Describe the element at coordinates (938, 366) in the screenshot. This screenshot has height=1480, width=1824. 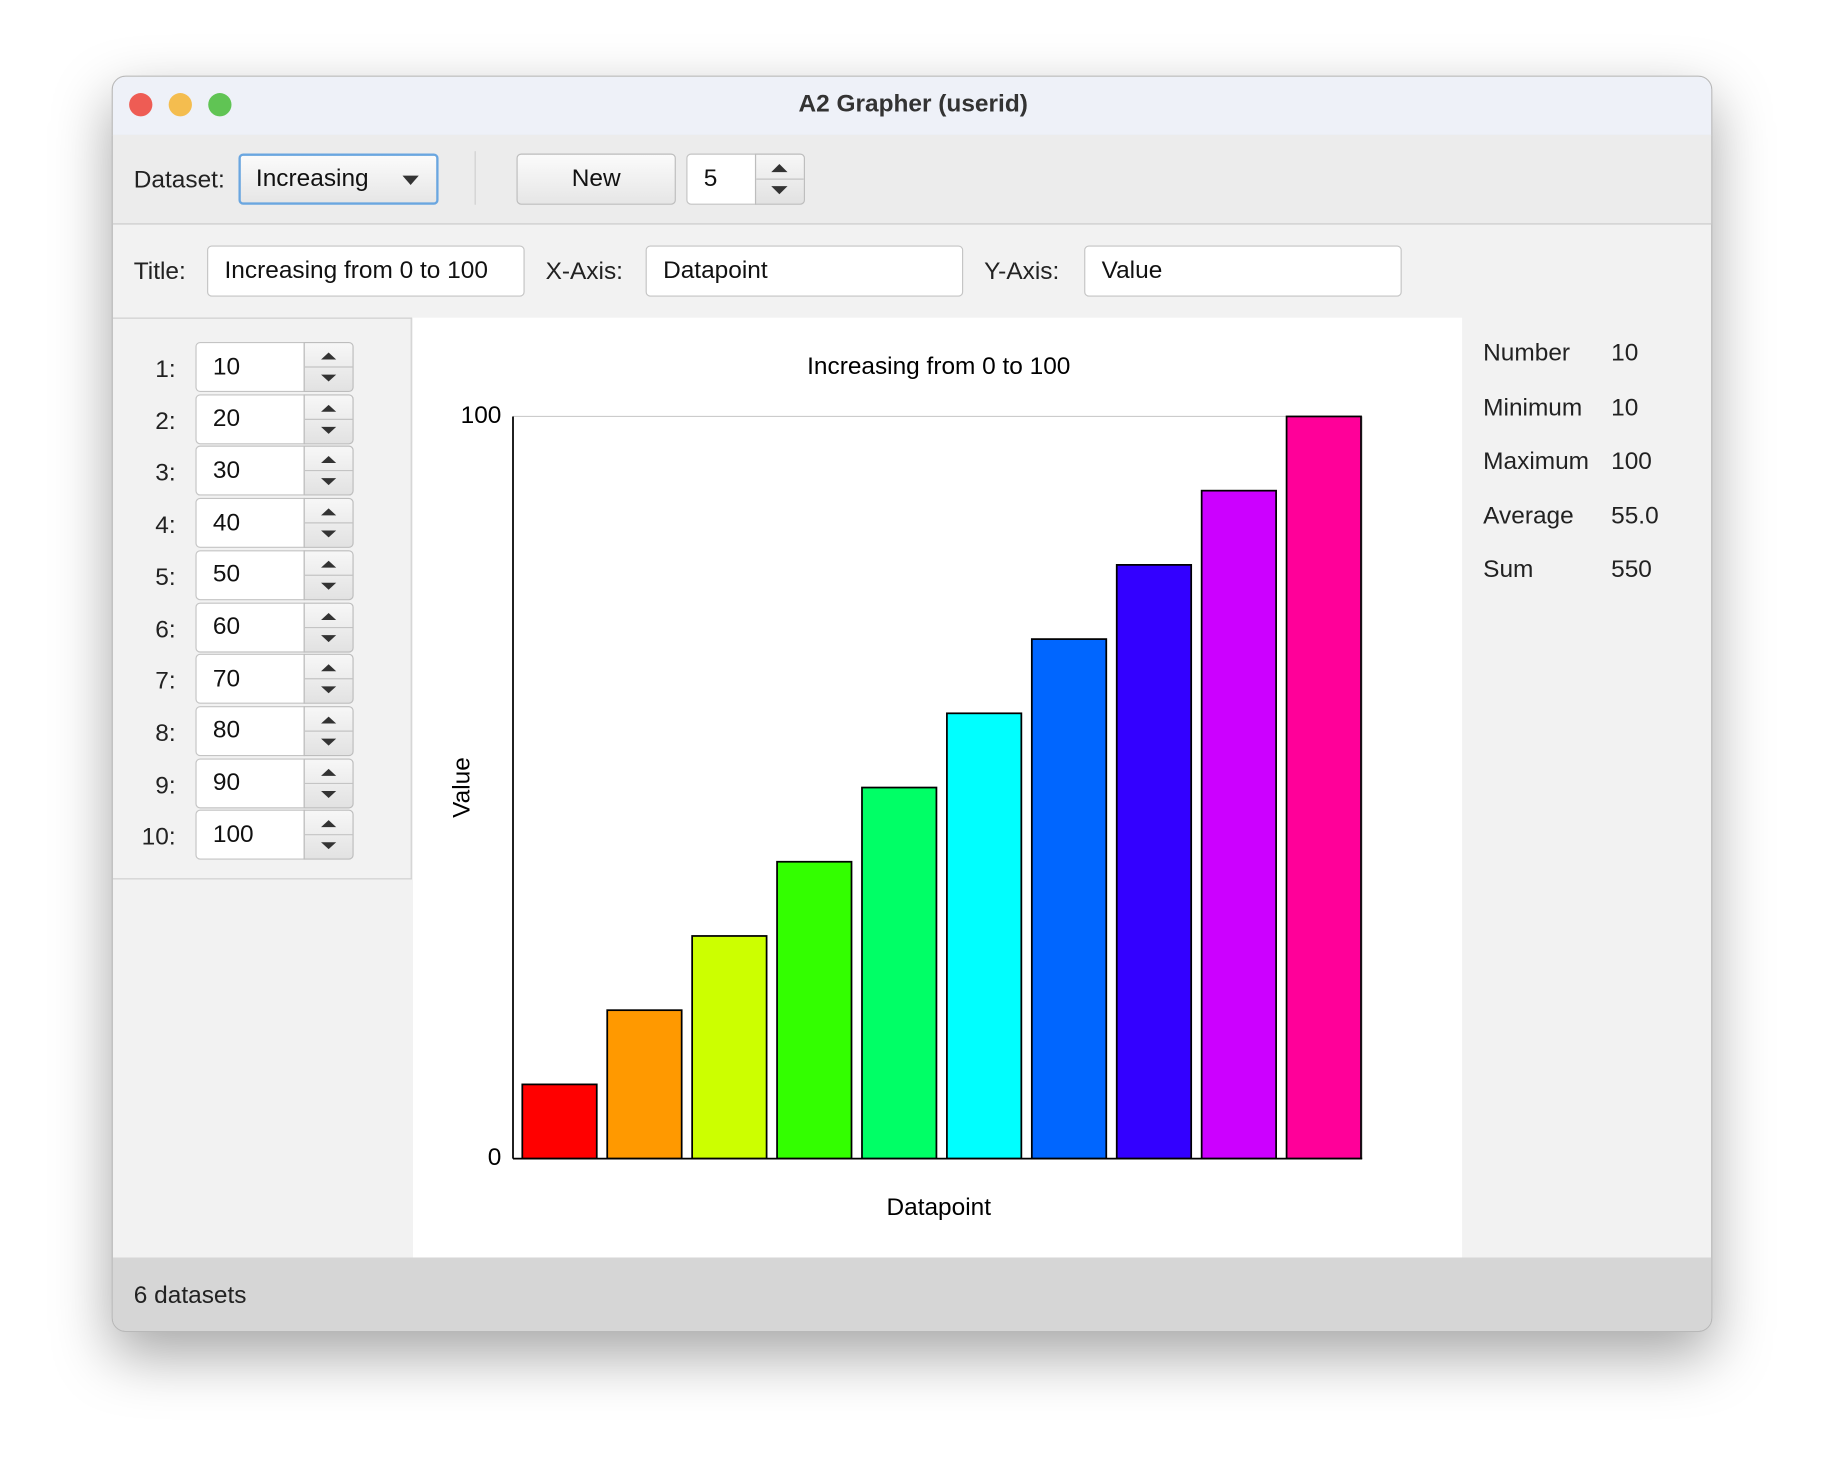
I see `chart-title: Increasing from 0 to 100` at that location.